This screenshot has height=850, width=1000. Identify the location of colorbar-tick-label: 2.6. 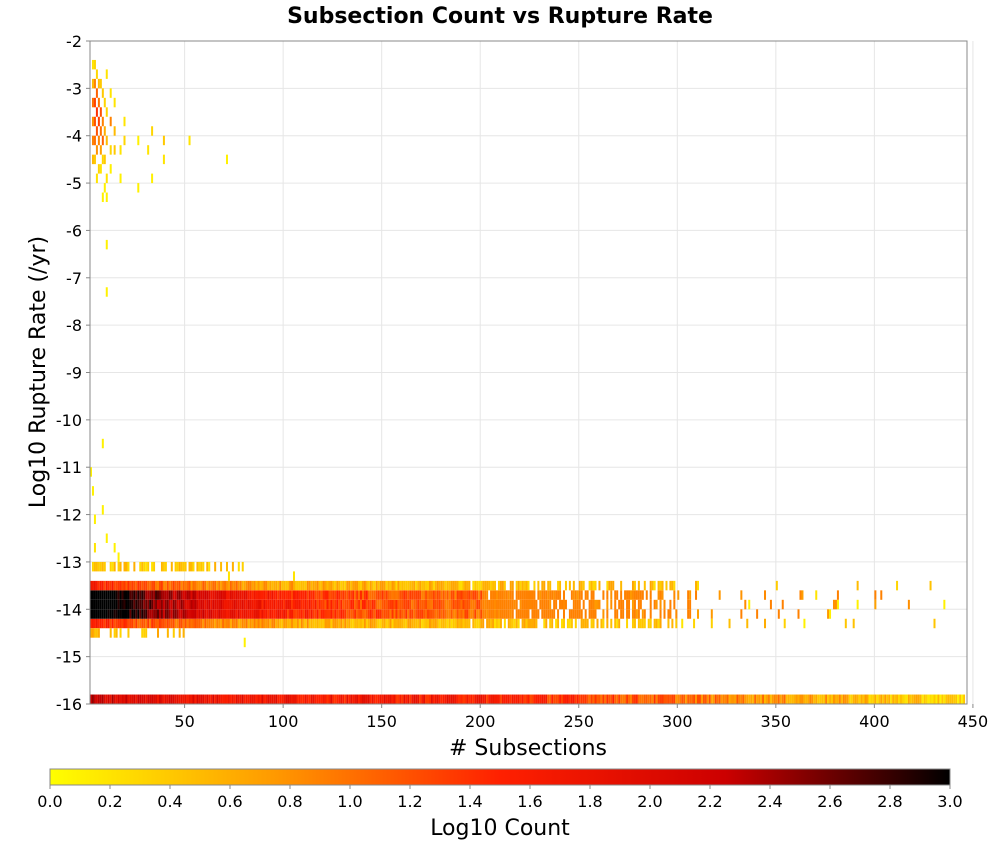
(829, 801).